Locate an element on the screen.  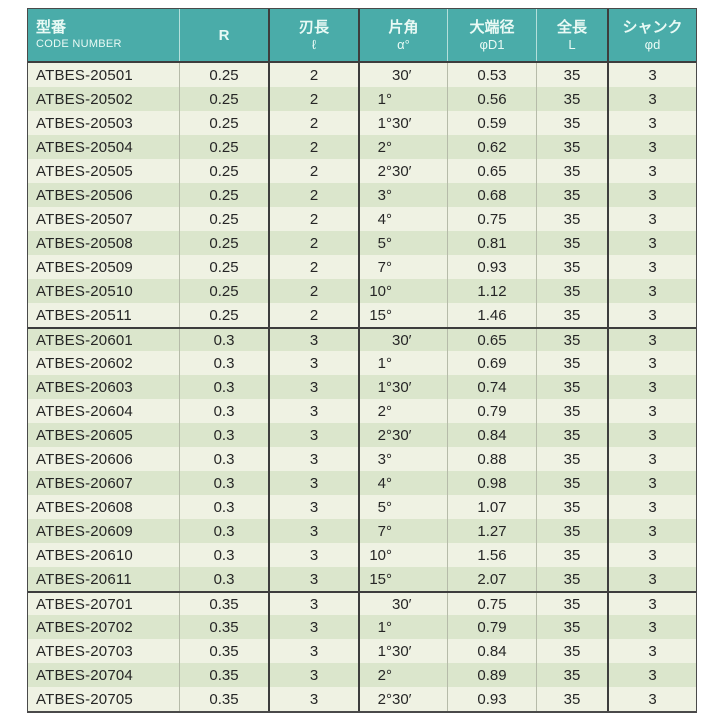
large-end-dia-cell: 0.79 is located at coordinates (491, 411).